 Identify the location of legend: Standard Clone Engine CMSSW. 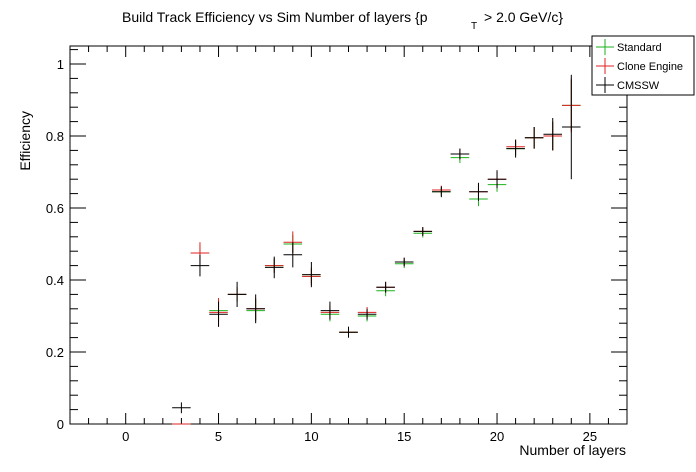
(643, 65).